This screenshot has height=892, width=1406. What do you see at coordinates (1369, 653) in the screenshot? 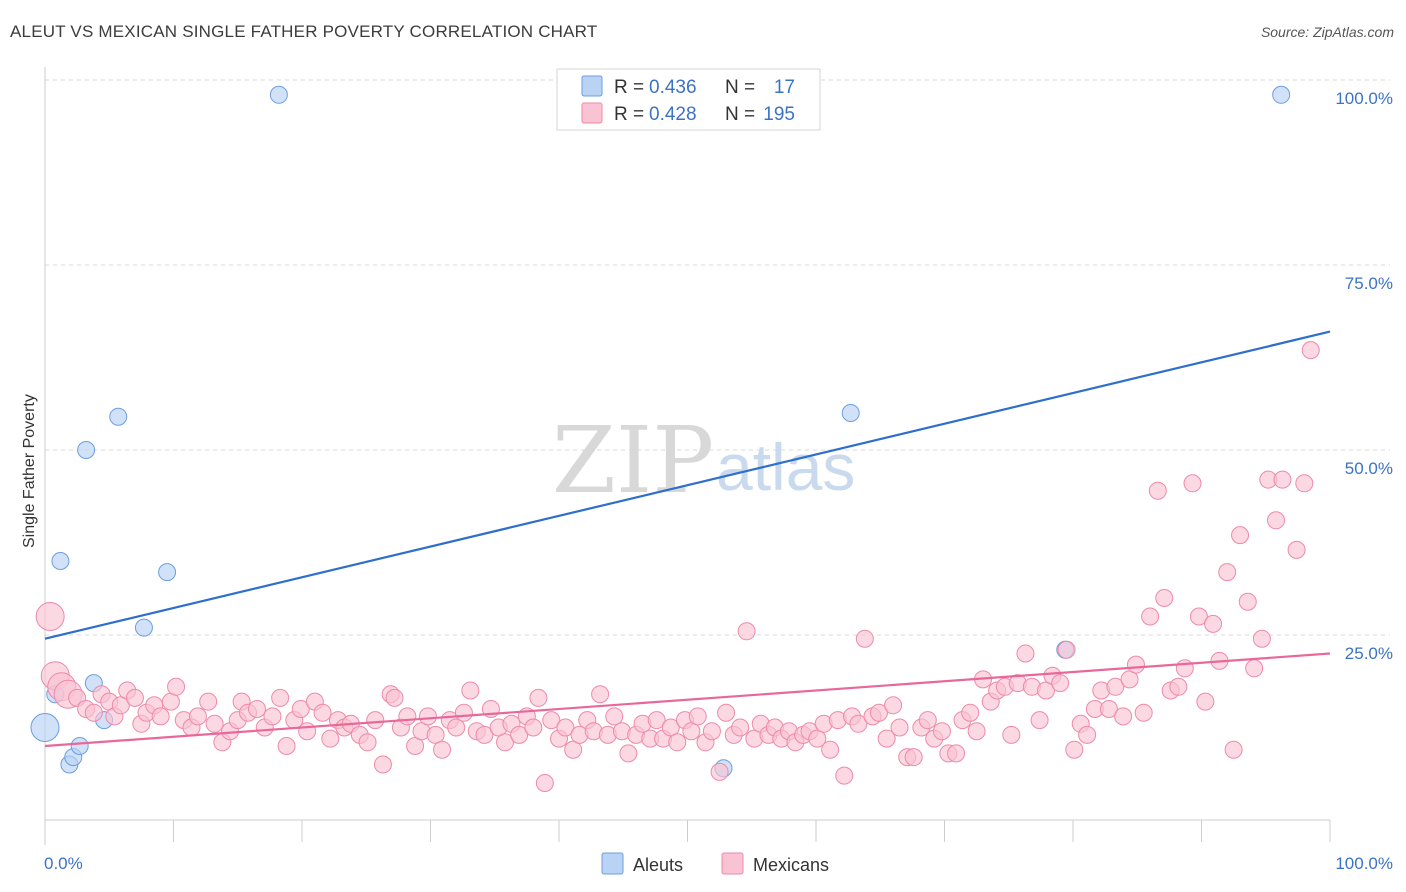
I see `y-tick-label-0: 25.0%` at bounding box center [1369, 653].